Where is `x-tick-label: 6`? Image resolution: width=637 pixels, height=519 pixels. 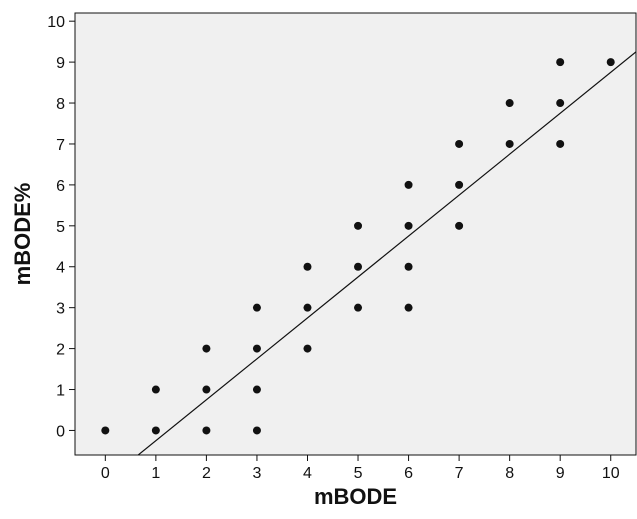
x-tick-label: 6 is located at coordinates (408, 473).